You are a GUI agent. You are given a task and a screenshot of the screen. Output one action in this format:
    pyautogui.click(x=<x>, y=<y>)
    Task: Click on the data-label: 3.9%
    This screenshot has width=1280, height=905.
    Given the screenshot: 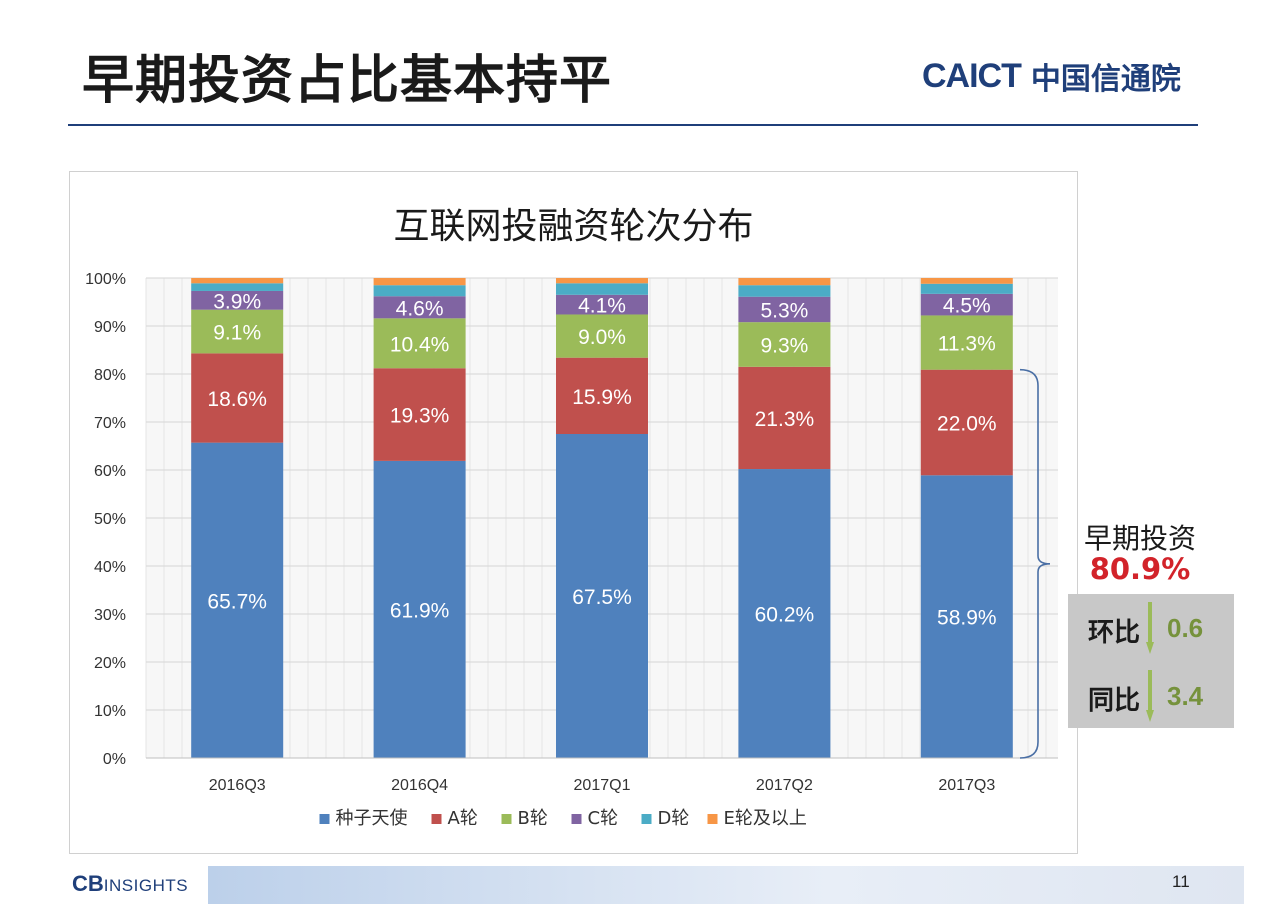 What is the action you would take?
    pyautogui.click(x=237, y=301)
    